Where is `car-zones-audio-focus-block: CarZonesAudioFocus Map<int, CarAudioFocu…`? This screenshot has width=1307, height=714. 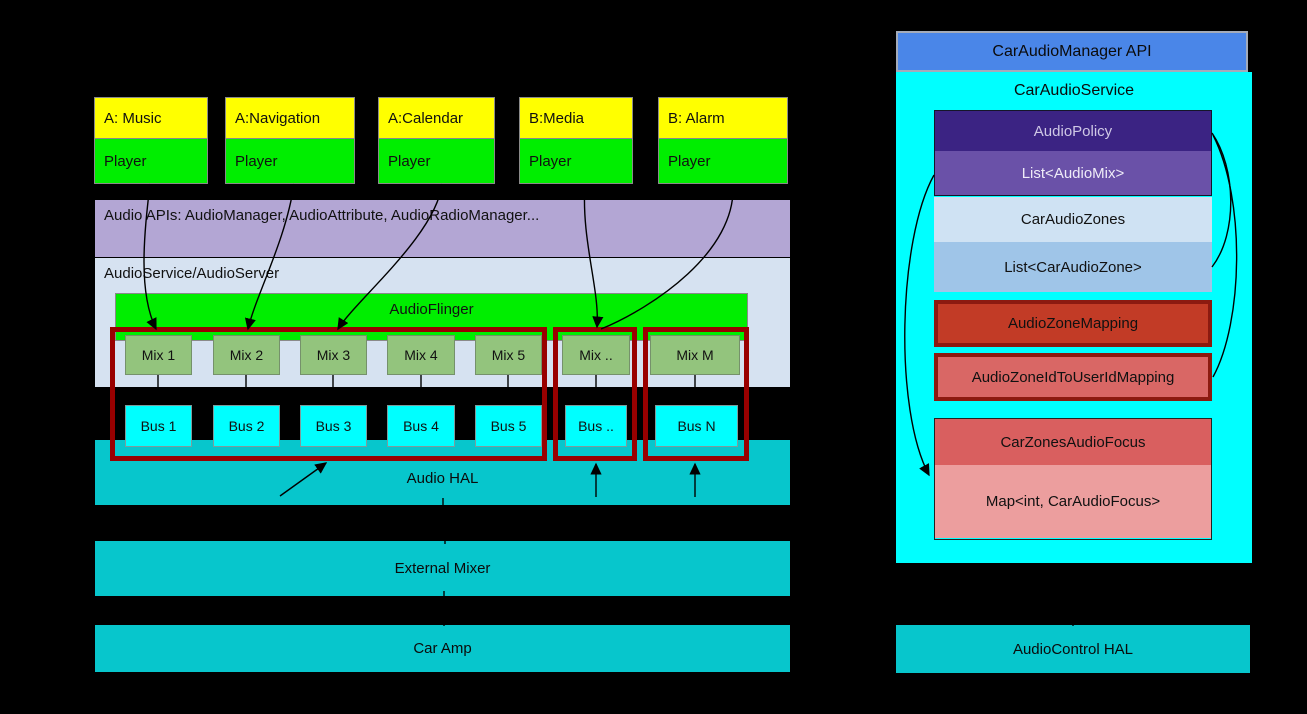
car-zones-audio-focus-block: CarZonesAudioFocus Map<int, CarAudioFocu… is located at coordinates (1073, 479).